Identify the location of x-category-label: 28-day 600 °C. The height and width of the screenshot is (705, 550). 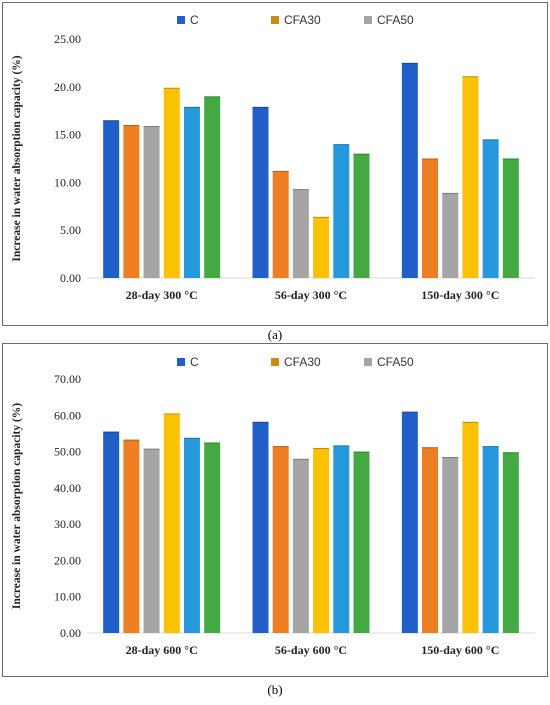
(162, 650).